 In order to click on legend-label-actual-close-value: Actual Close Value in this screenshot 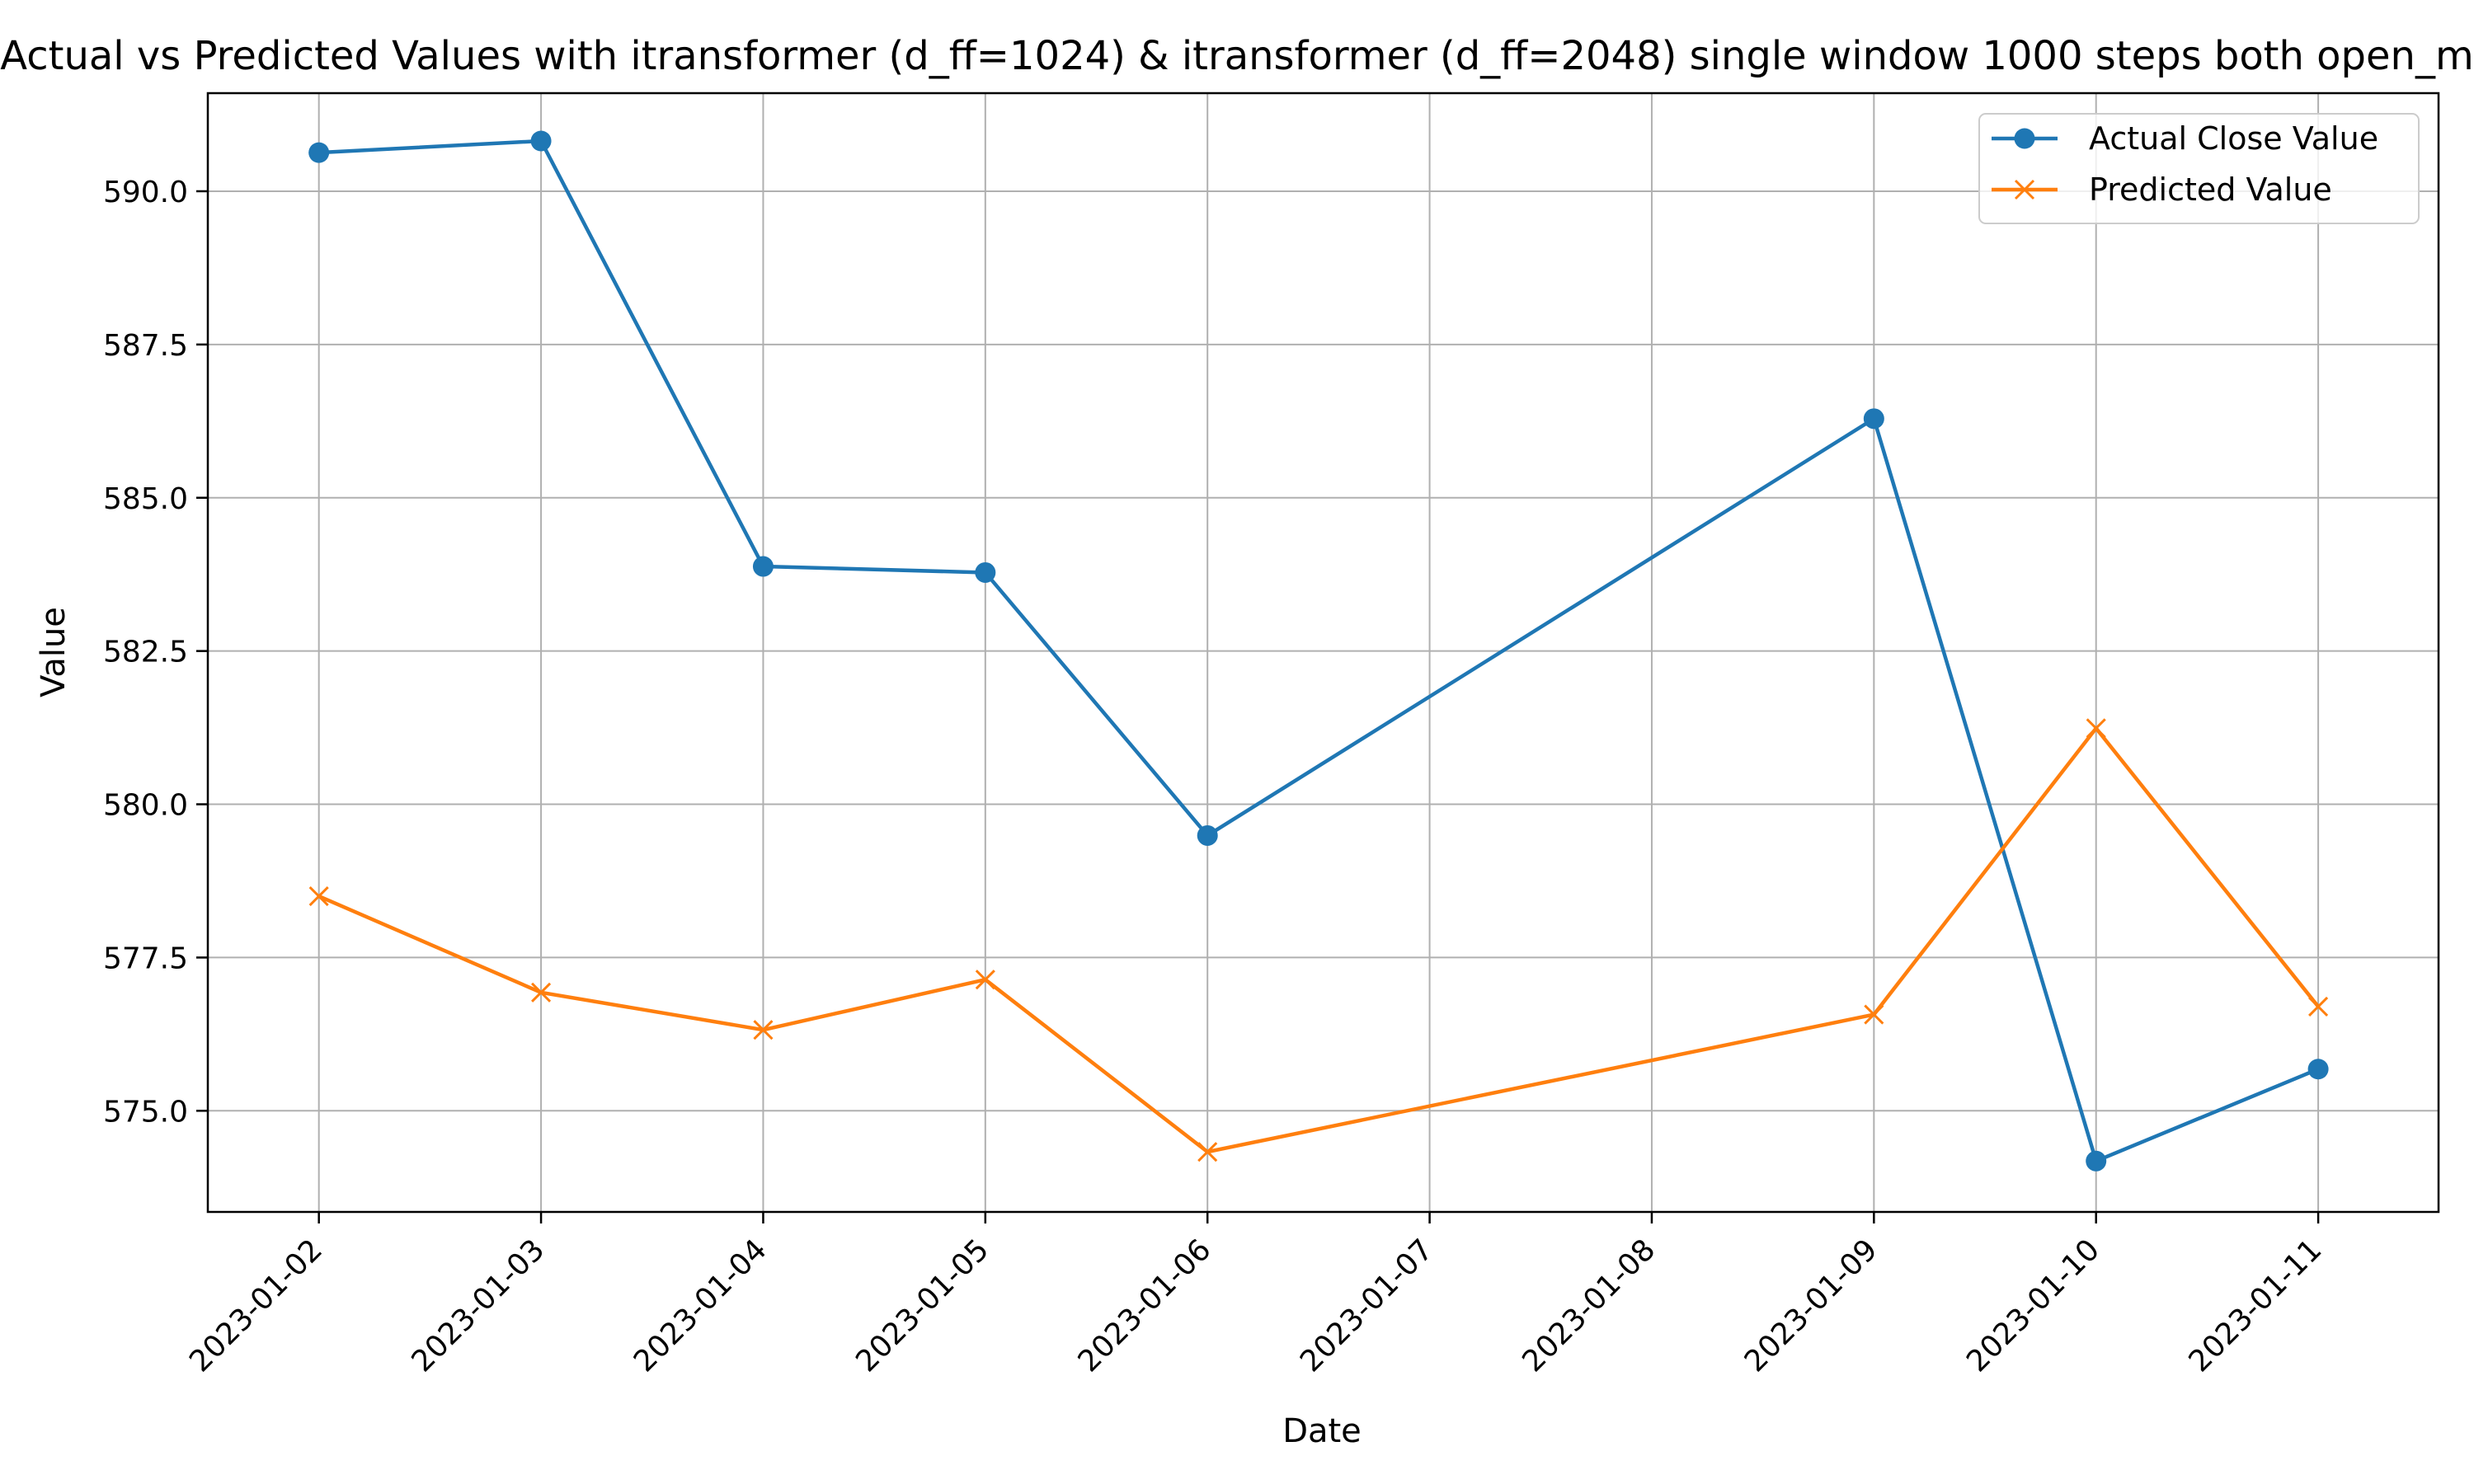, I will do `click(2233, 138)`.